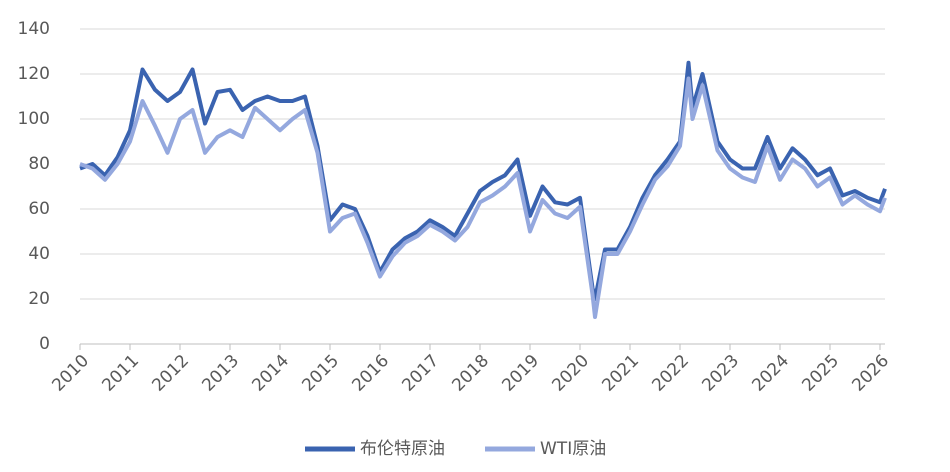 The image size is (950, 472). What do you see at coordinates (70, 373) in the screenshot?
I see `x-tick-label: 2010` at bounding box center [70, 373].